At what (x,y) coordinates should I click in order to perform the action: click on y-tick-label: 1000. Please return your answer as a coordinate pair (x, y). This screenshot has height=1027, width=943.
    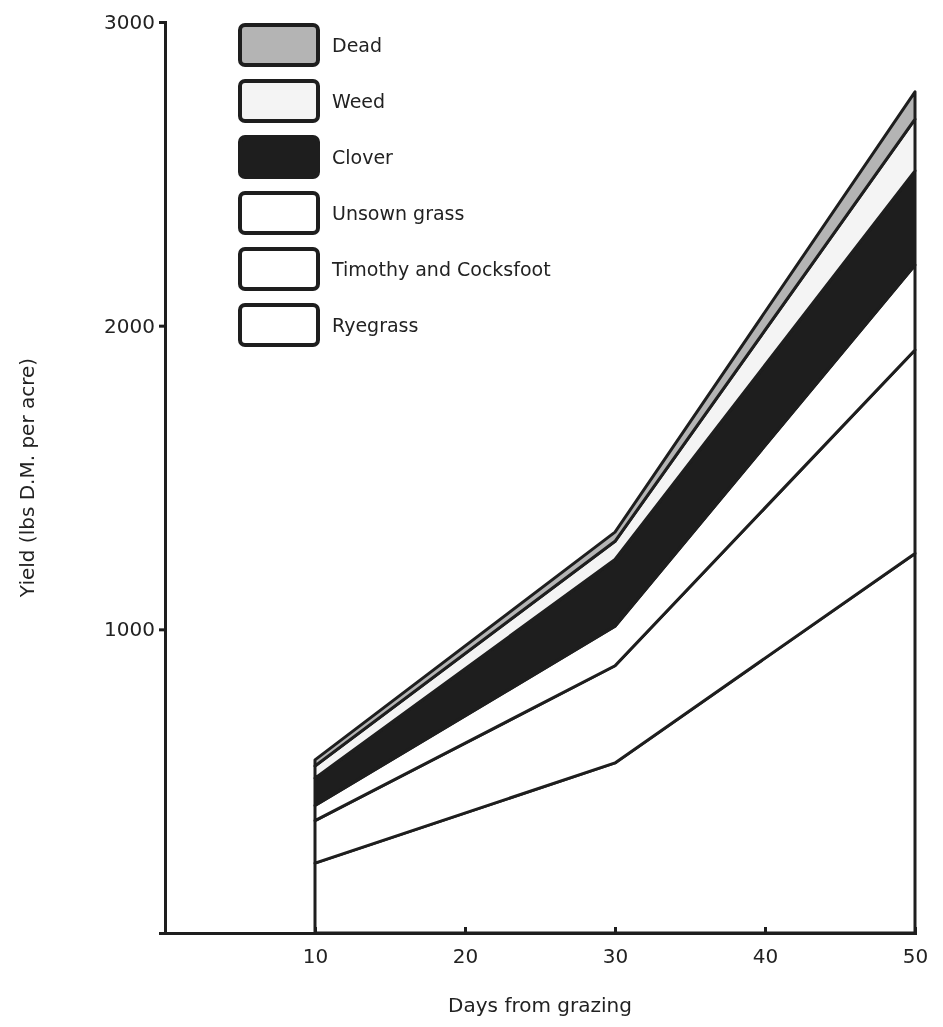
    Looking at the image, I should click on (129, 629).